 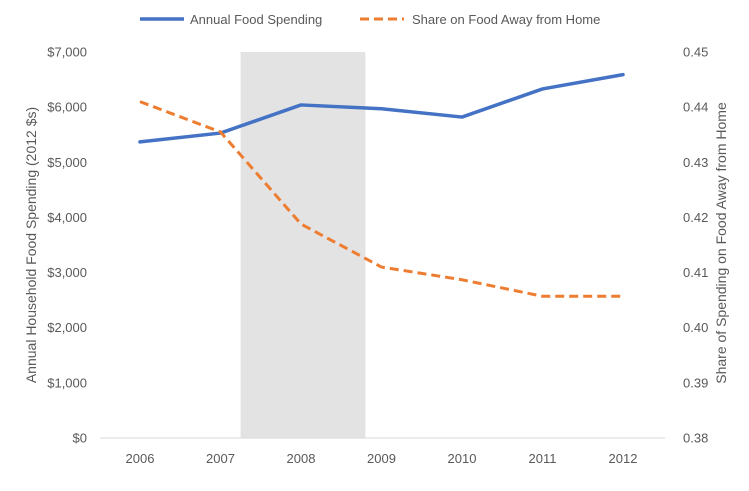 What do you see at coordinates (695, 107) in the screenshot?
I see `y-right-tick-label: 0.44` at bounding box center [695, 107].